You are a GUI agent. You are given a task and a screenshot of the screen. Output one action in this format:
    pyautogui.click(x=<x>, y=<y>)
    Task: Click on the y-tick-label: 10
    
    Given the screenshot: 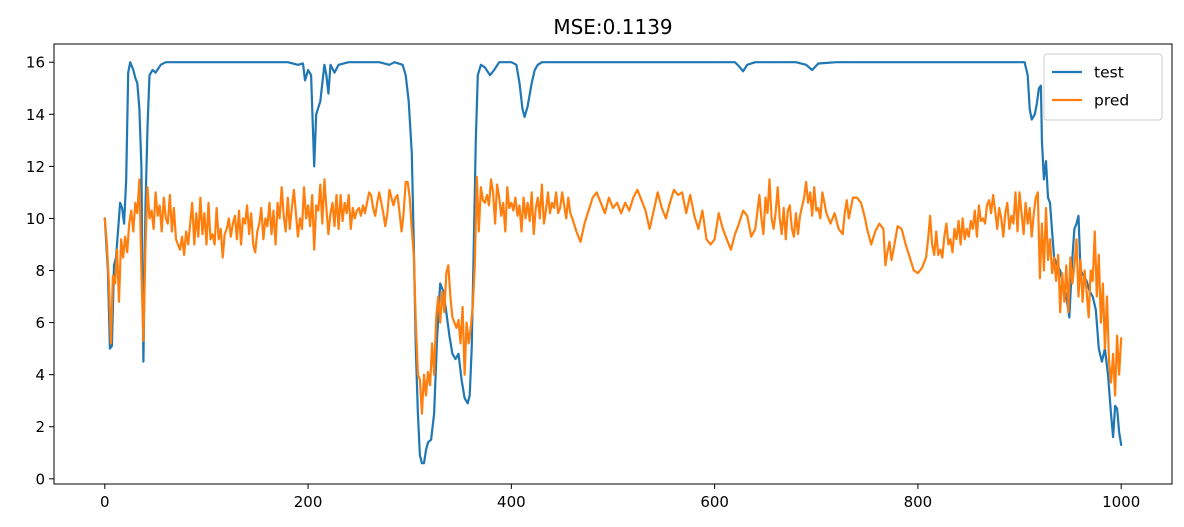 What is the action you would take?
    pyautogui.click(x=35, y=219)
    